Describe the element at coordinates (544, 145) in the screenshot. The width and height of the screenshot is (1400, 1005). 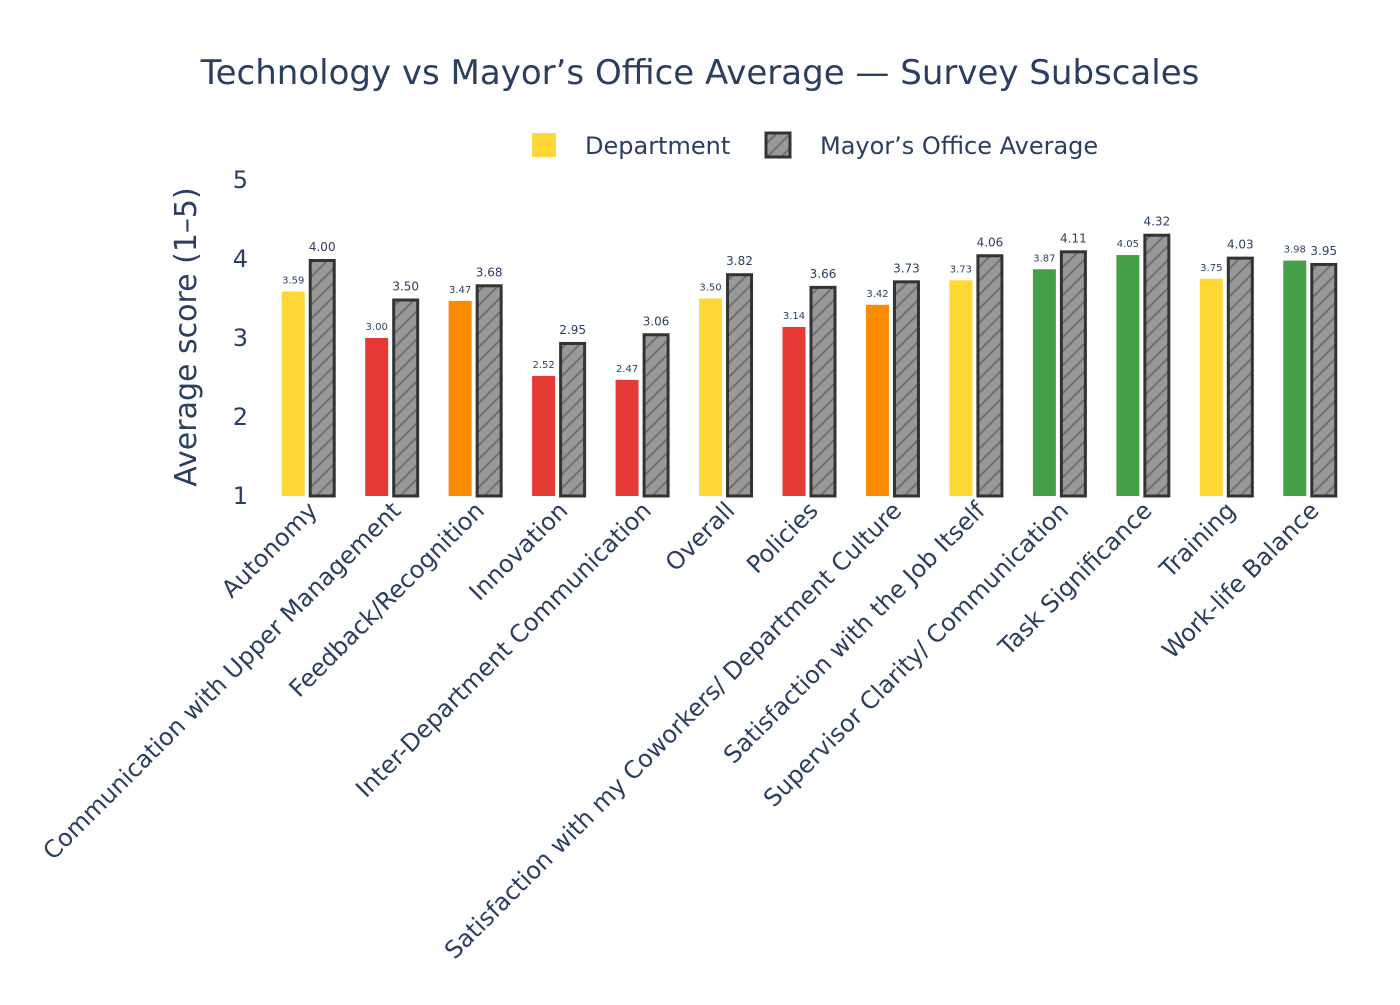
I see `legend-swatch-department` at that location.